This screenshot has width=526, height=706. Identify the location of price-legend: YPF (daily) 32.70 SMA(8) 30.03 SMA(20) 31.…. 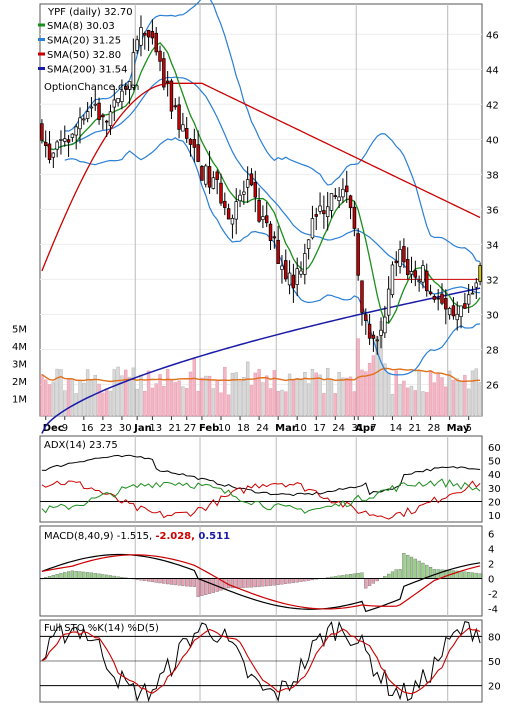
(88, 50).